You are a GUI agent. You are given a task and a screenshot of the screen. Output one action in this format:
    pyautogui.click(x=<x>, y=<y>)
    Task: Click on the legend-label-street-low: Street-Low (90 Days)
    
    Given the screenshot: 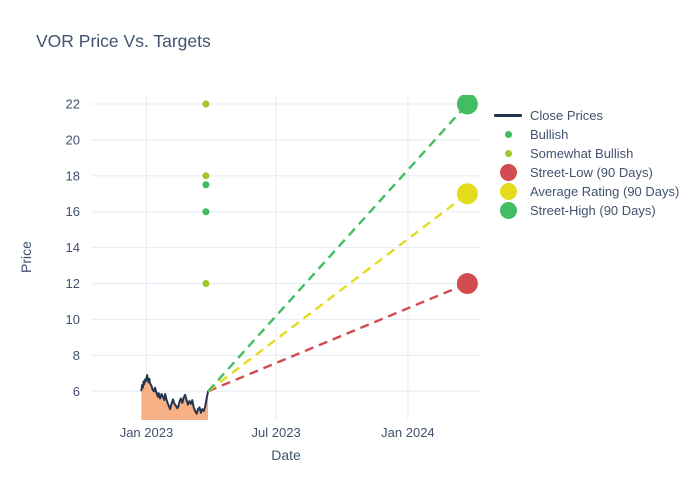 What is the action you would take?
    pyautogui.click(x=591, y=172)
    